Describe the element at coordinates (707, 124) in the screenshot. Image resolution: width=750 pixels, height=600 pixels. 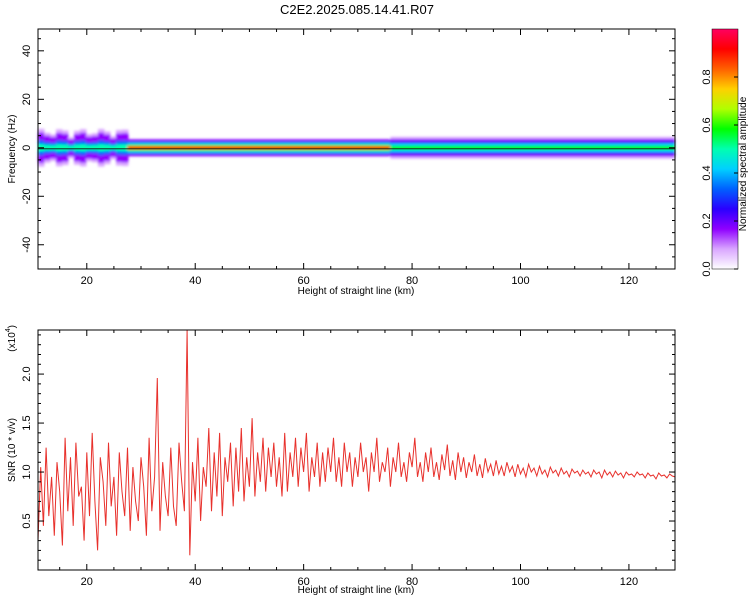
I see `colorbar-tick-label: 0.6` at that location.